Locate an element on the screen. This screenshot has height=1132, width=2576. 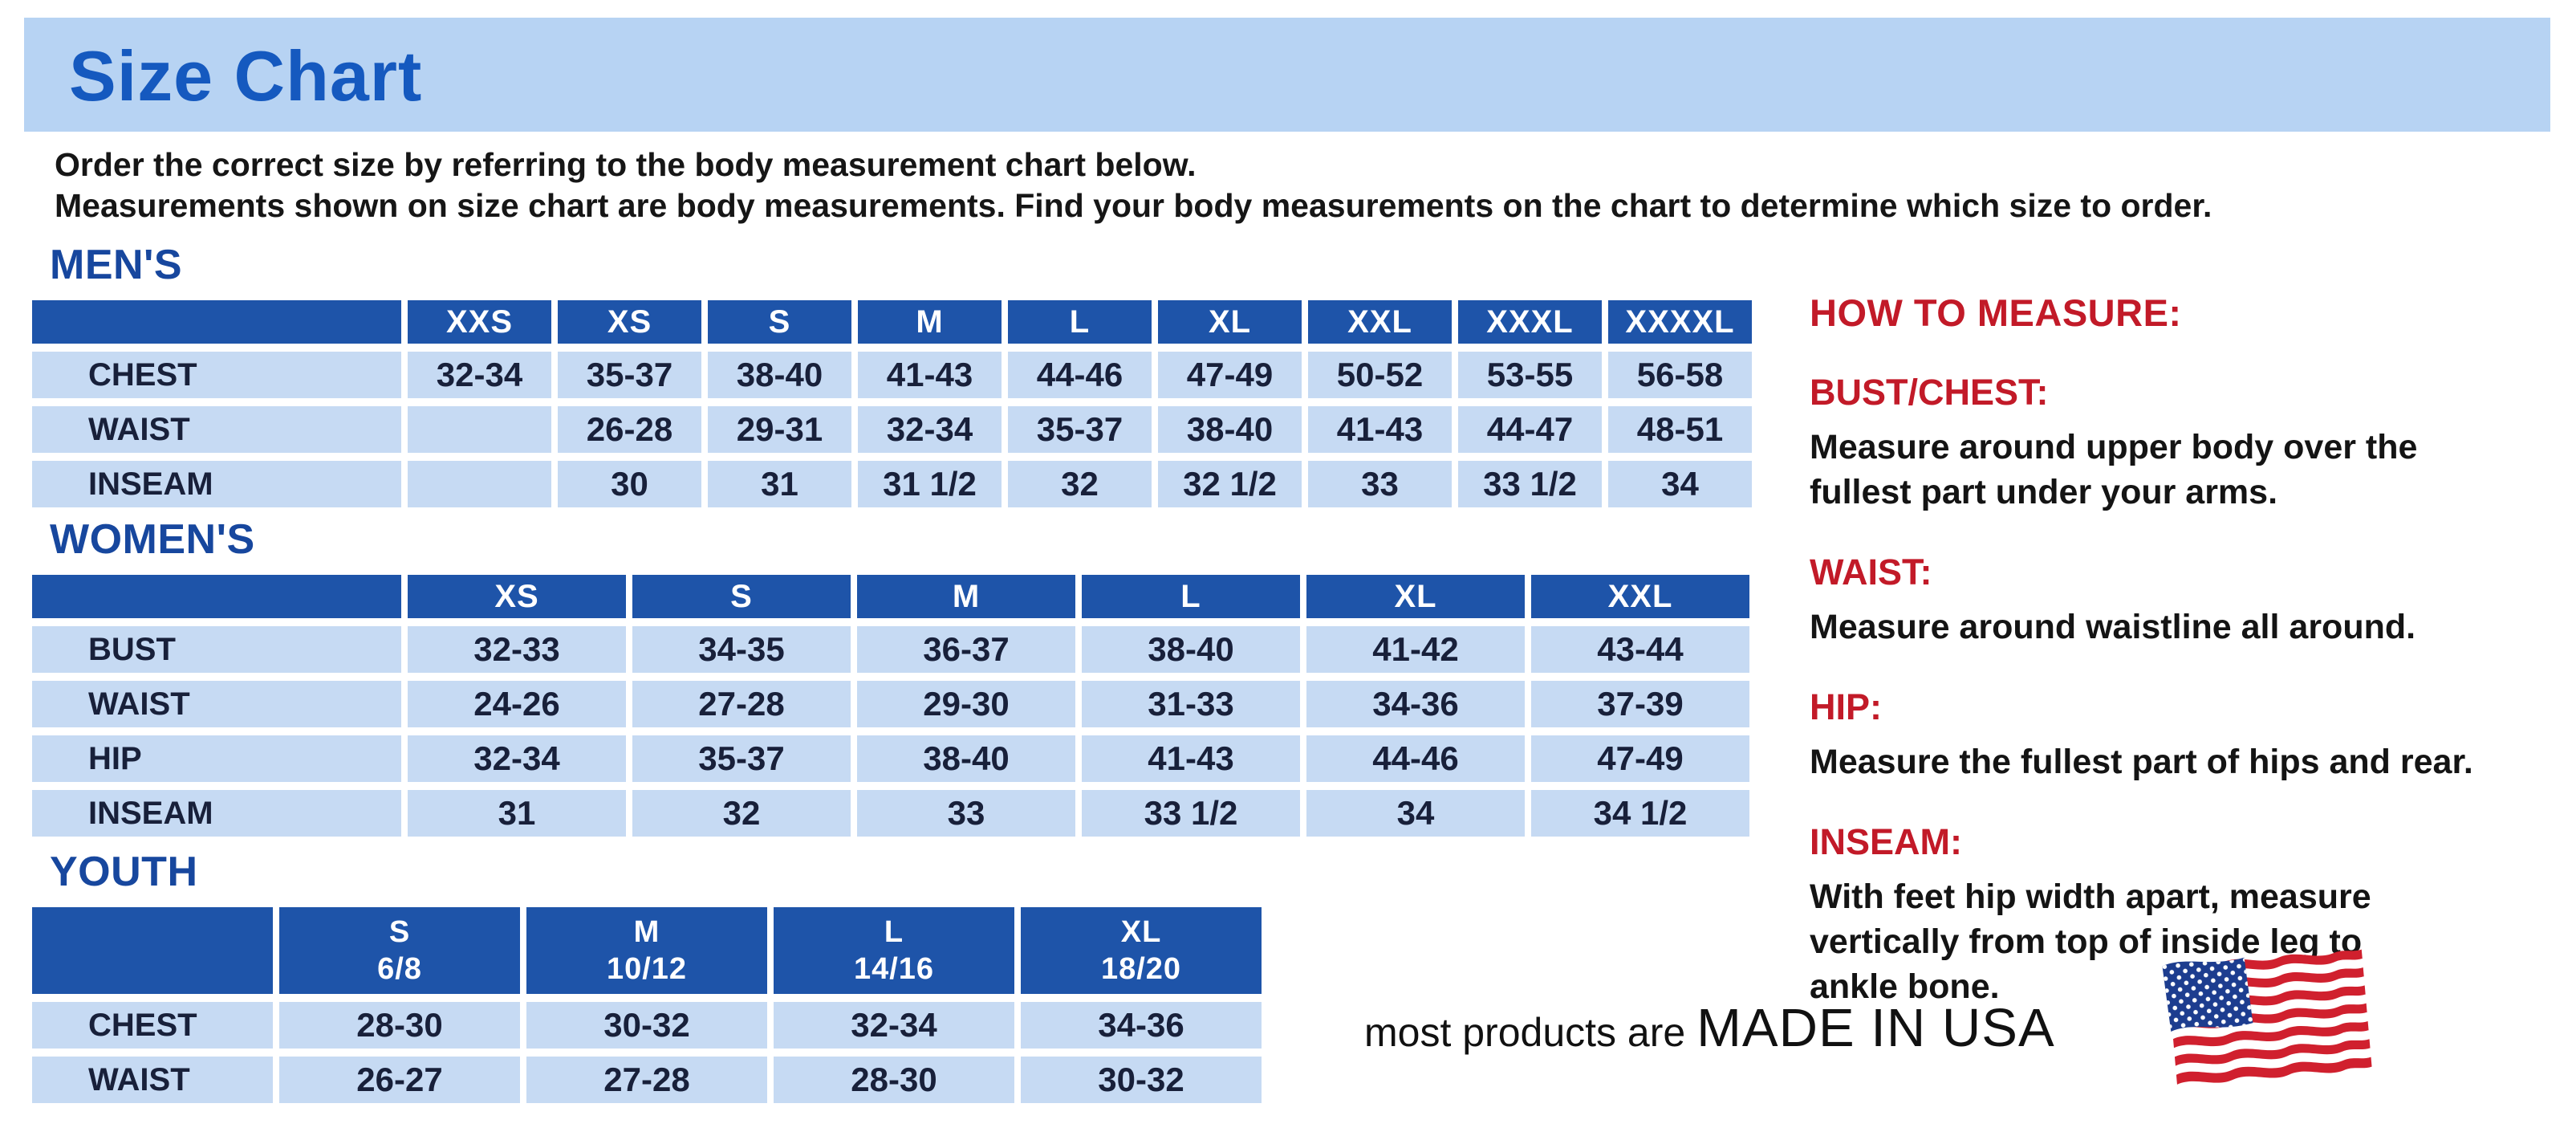
measurement-cell: 31 1/2 is located at coordinates (930, 484).